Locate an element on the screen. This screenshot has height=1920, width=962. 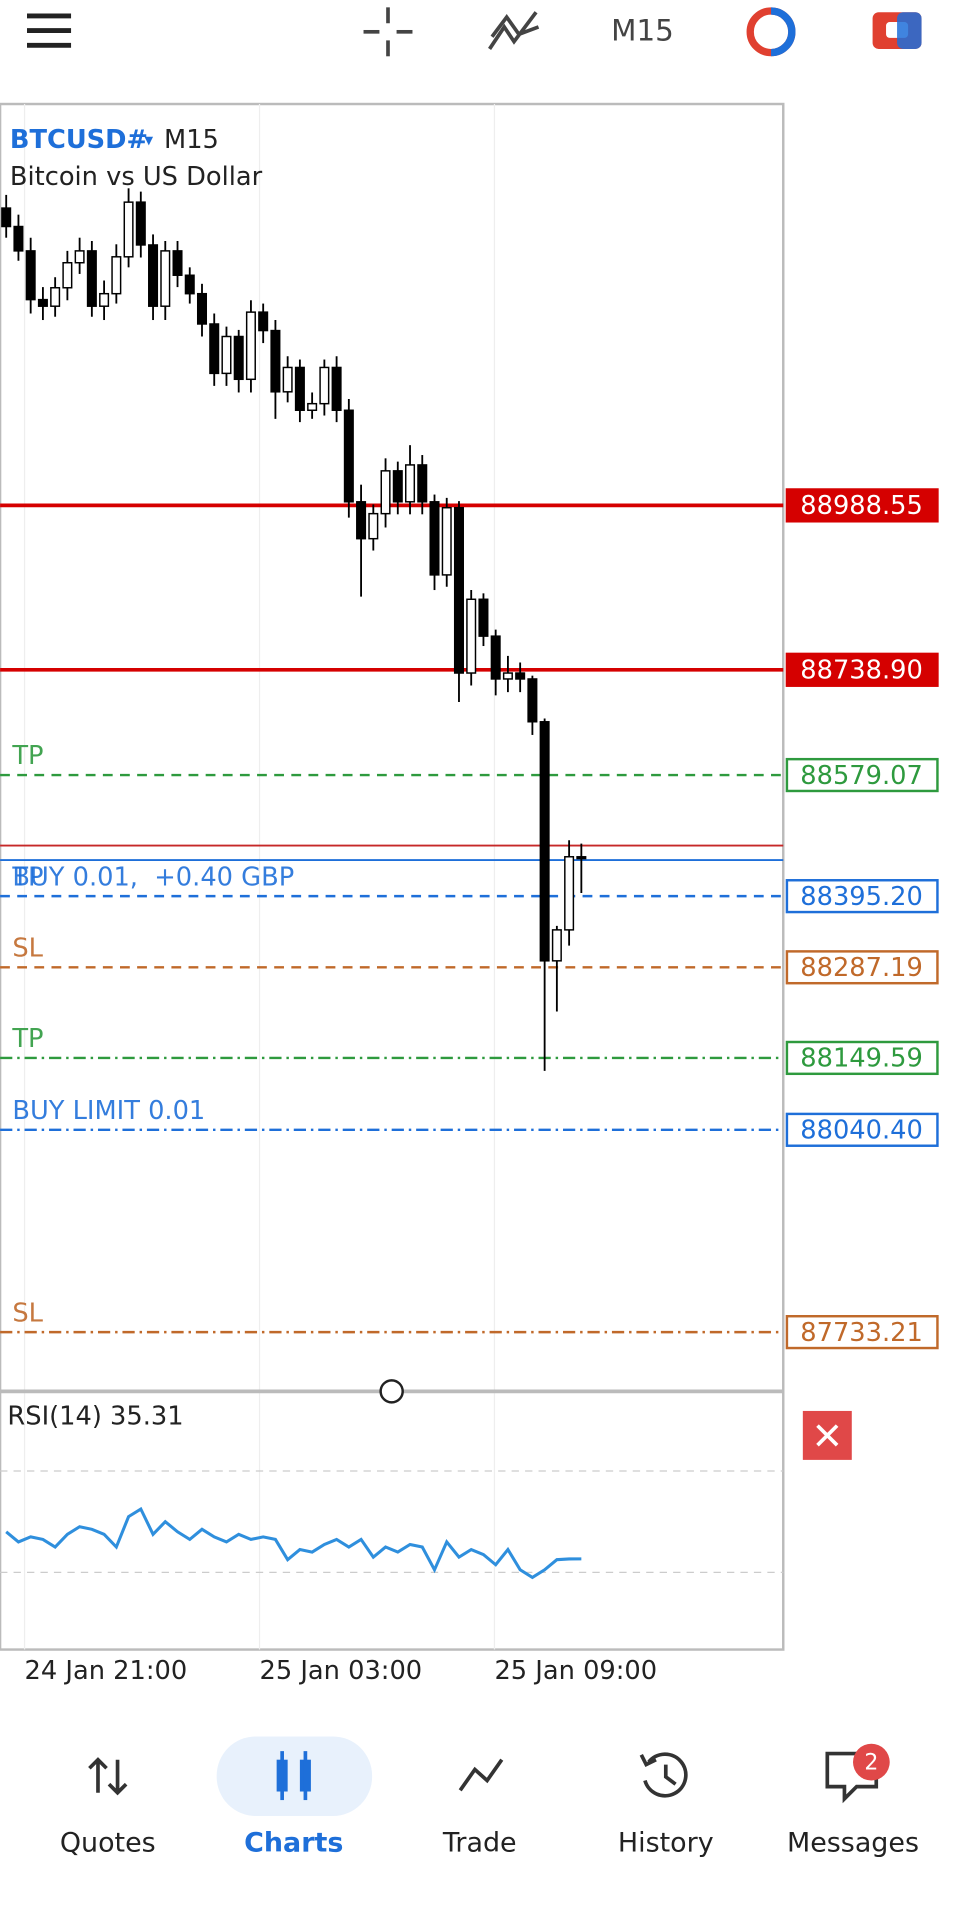
price-label: 88395.20 is located at coordinates (861, 897).